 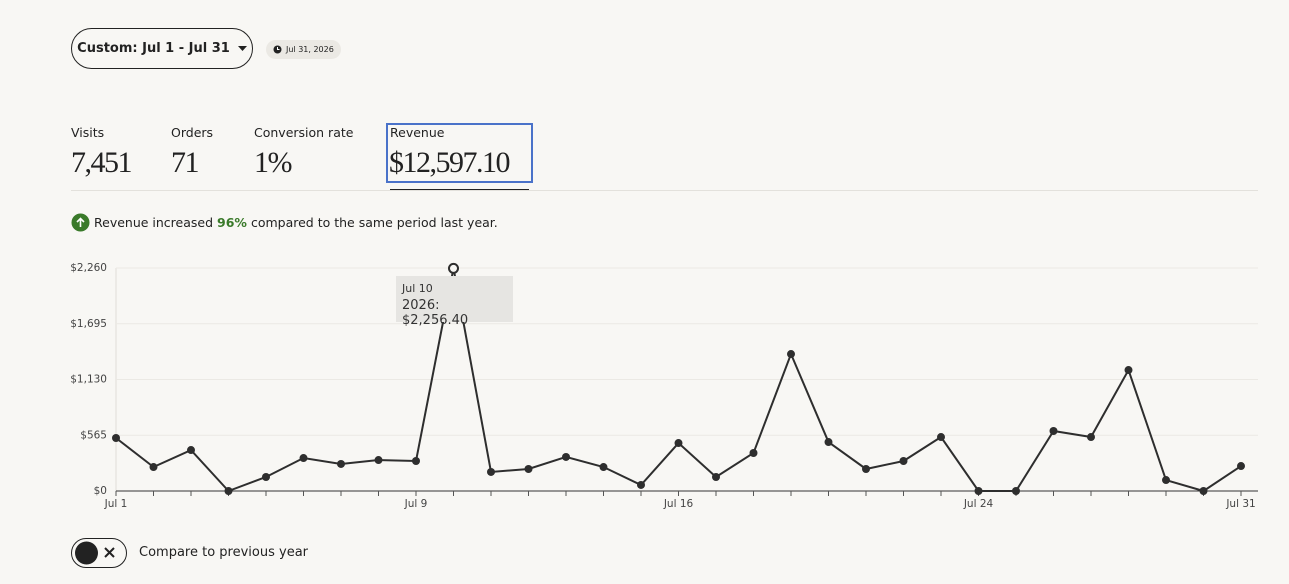 What do you see at coordinates (310, 49) in the screenshot?
I see `date-badge-text: Jul 31, 2026` at bounding box center [310, 49].